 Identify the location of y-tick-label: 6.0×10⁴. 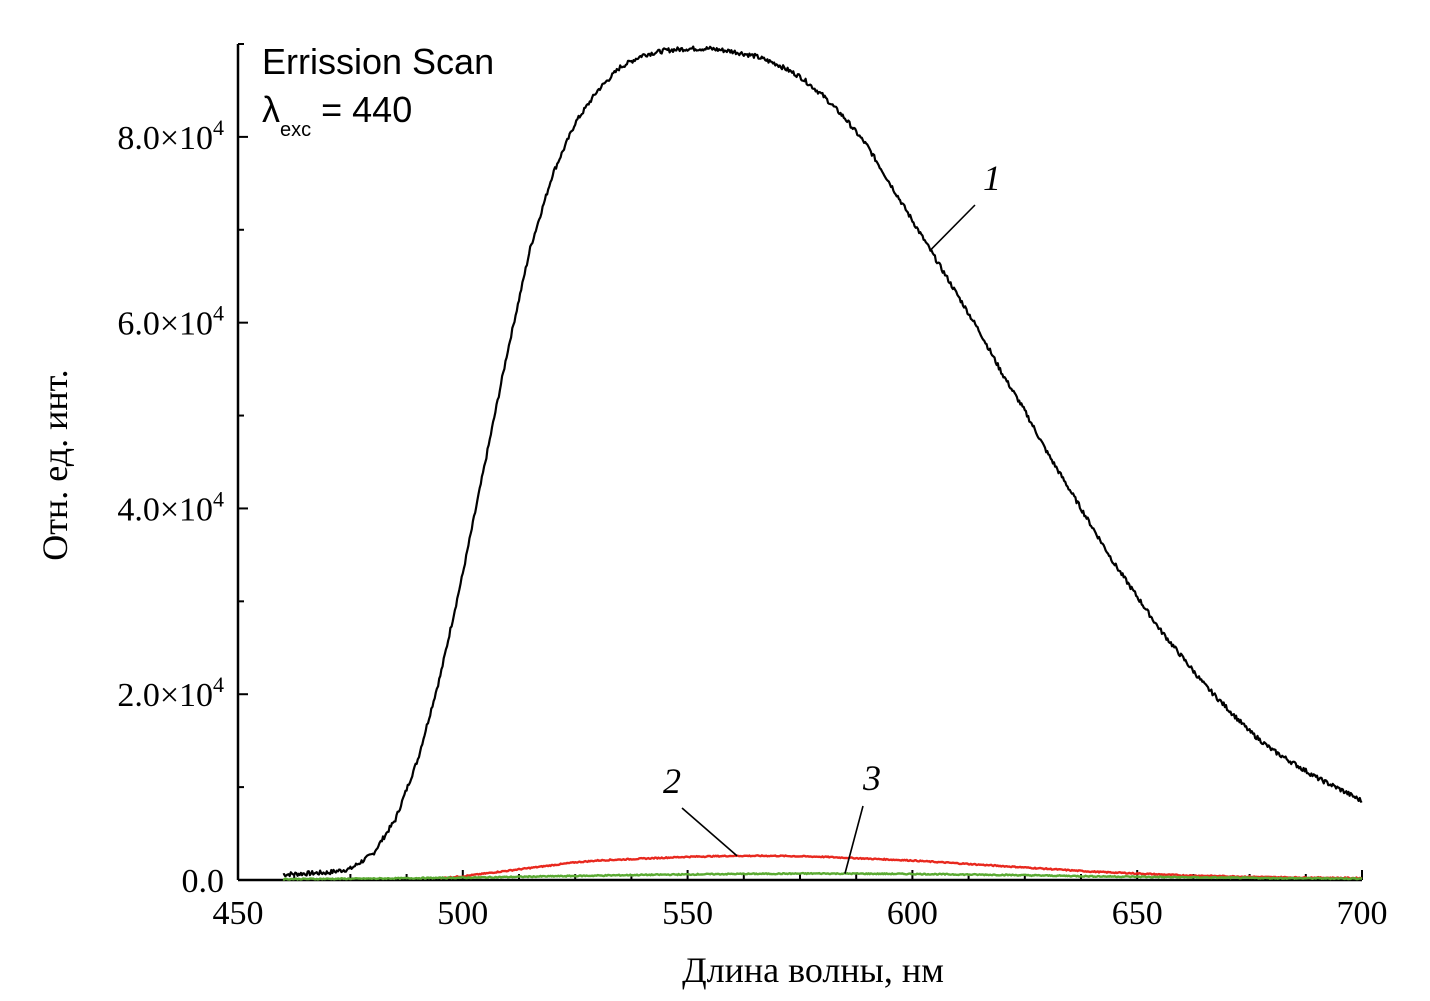
(170, 322).